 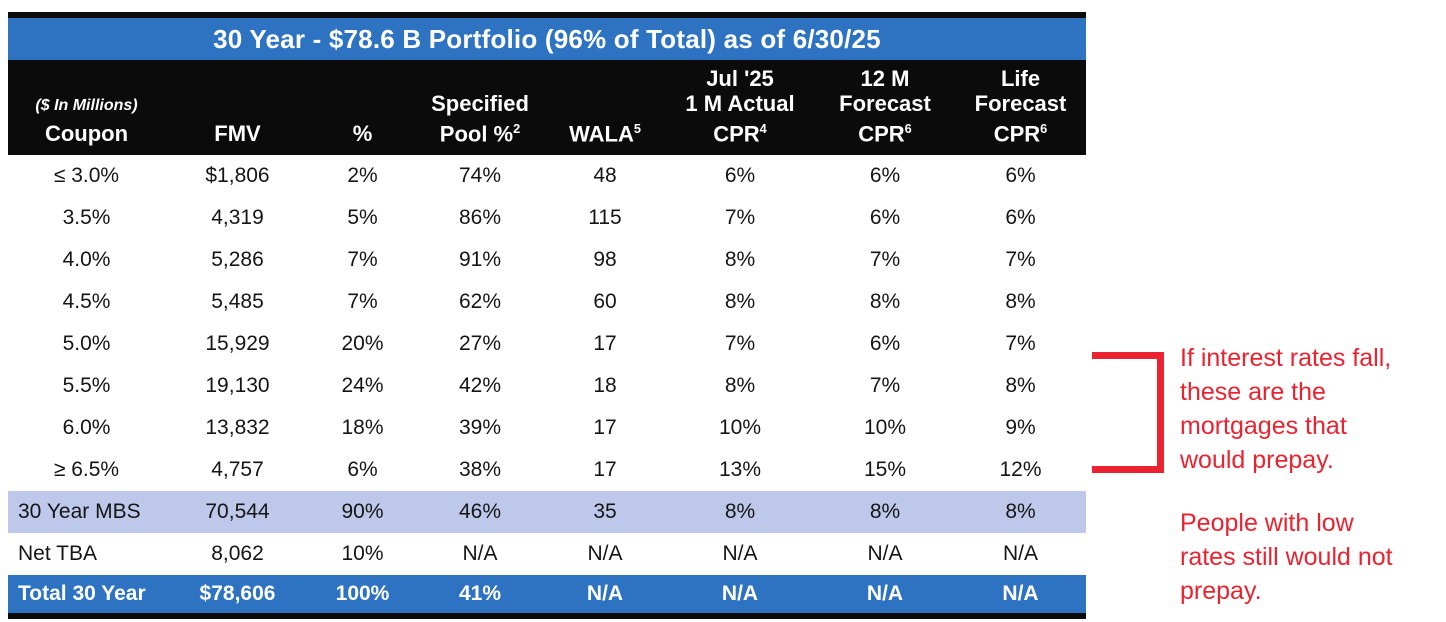 I want to click on cell-12m-forecast-cpr: 10%, so click(x=885, y=428).